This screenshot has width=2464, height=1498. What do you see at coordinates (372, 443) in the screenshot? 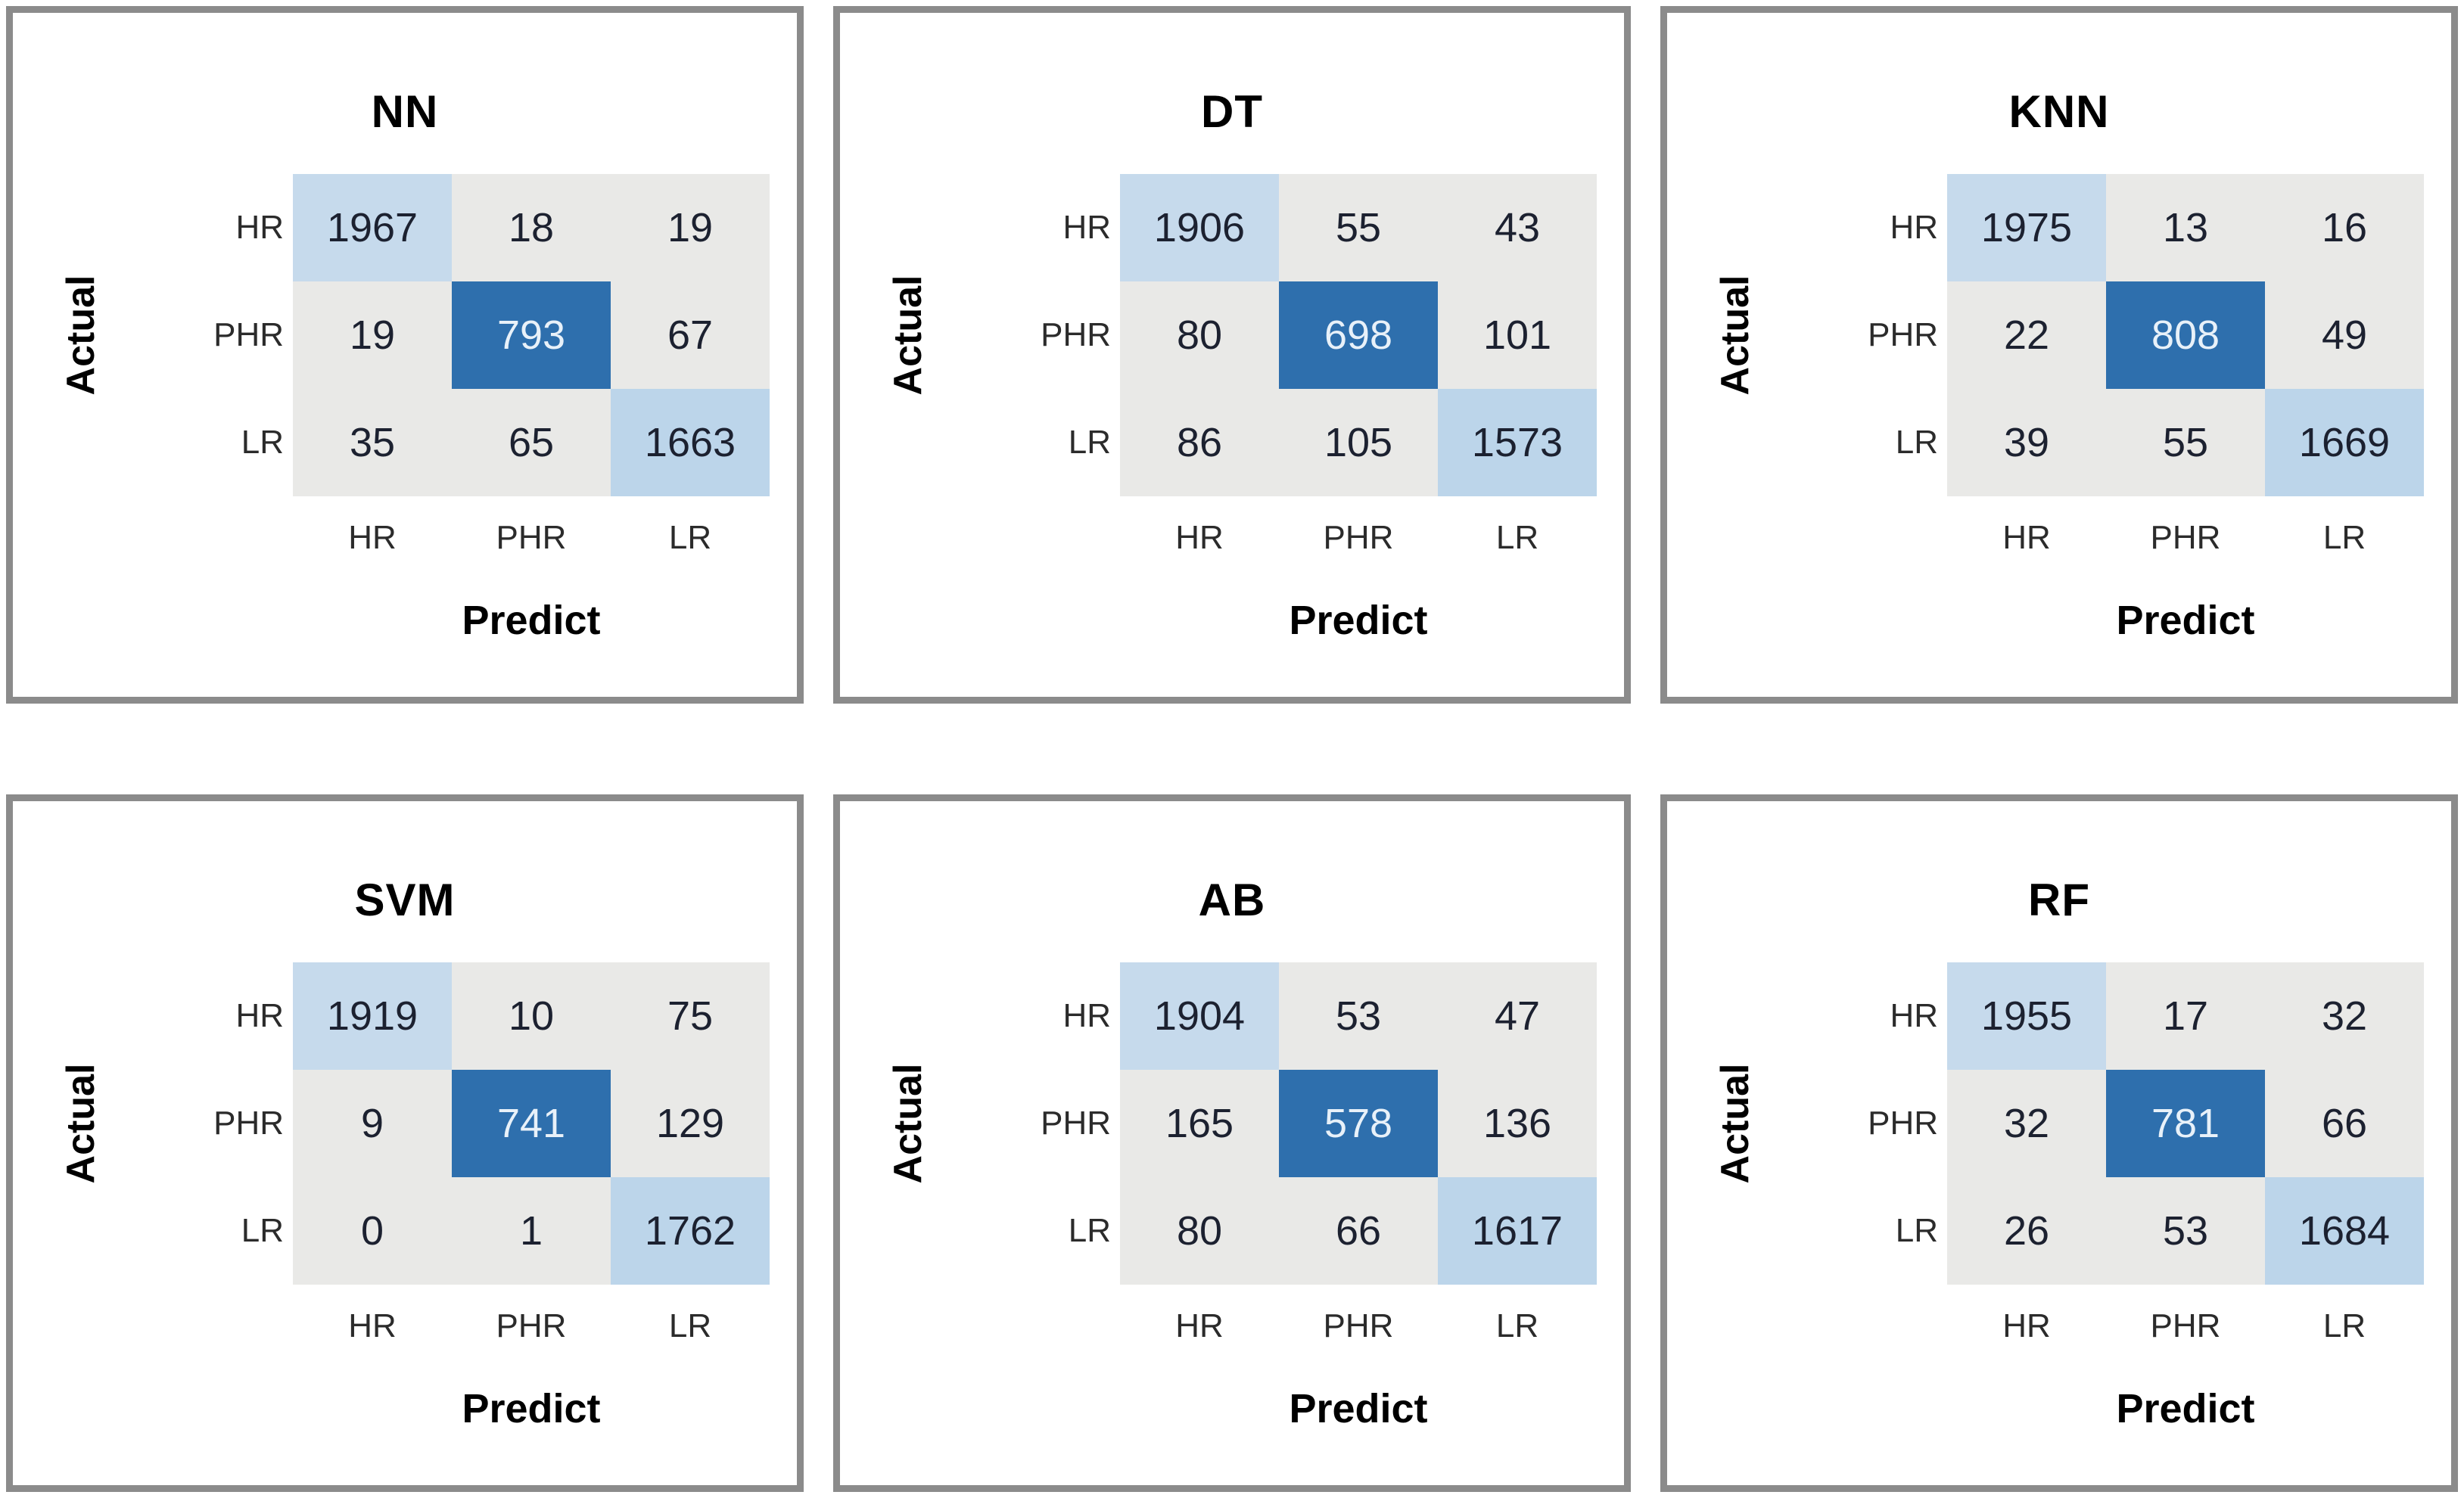
I see `cell-lr-hr: 35` at bounding box center [372, 443].